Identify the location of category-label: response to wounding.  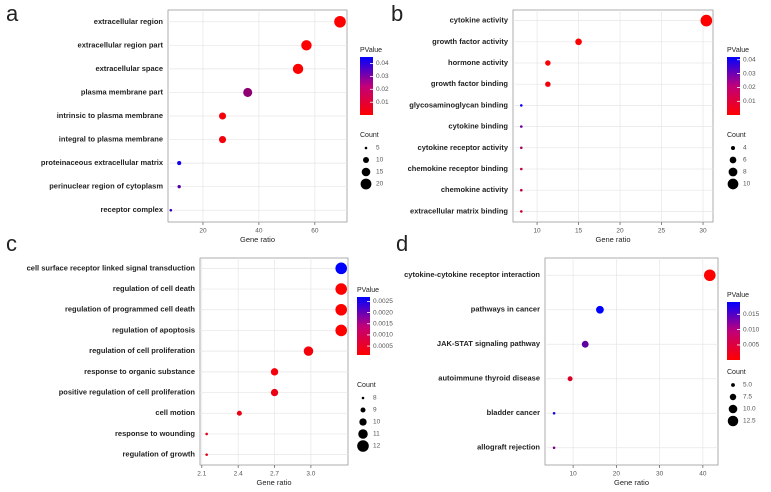
(155, 433).